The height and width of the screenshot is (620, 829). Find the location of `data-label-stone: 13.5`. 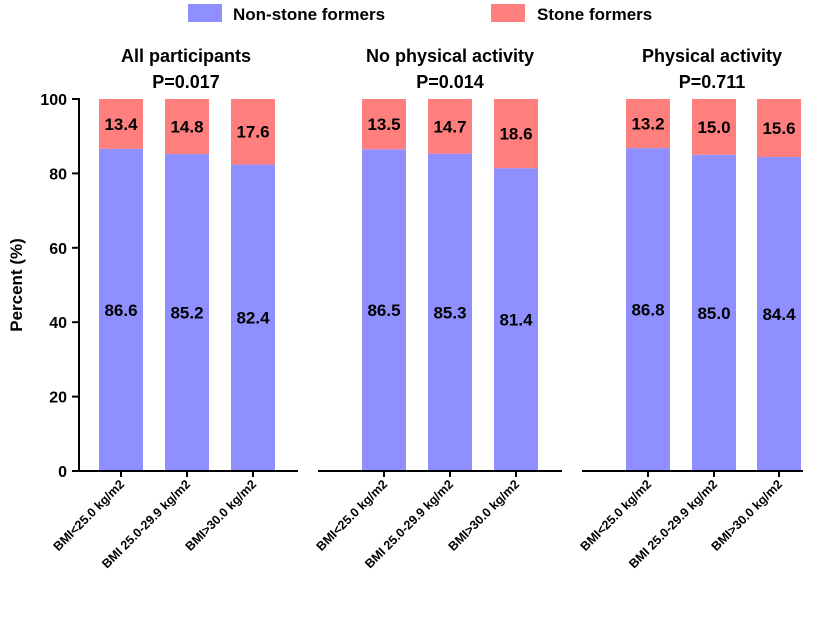

data-label-stone: 13.5 is located at coordinates (383, 124).